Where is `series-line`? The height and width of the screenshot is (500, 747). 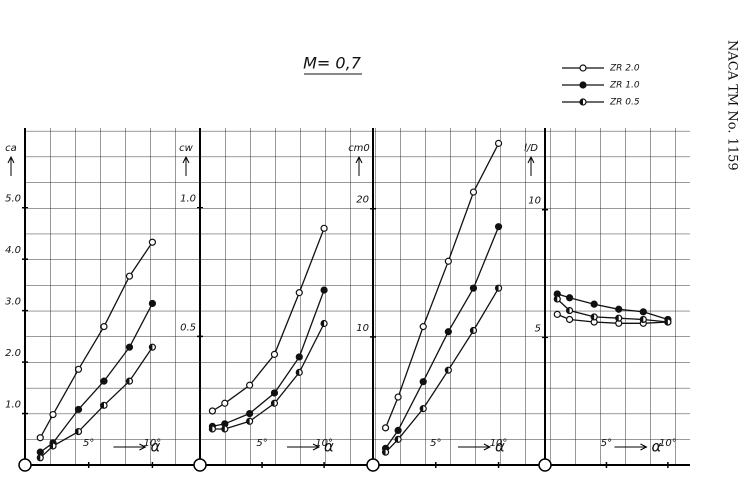
series-line is located at coordinates (442, 286).